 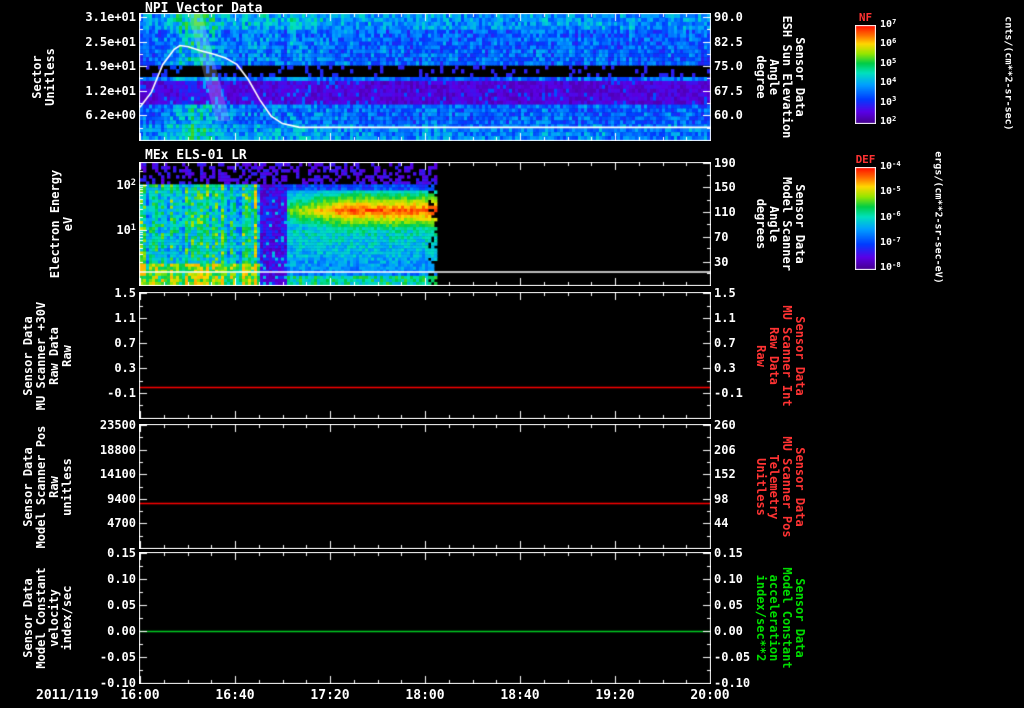 I want to click on mu30v-canvas, so click(x=425, y=355).